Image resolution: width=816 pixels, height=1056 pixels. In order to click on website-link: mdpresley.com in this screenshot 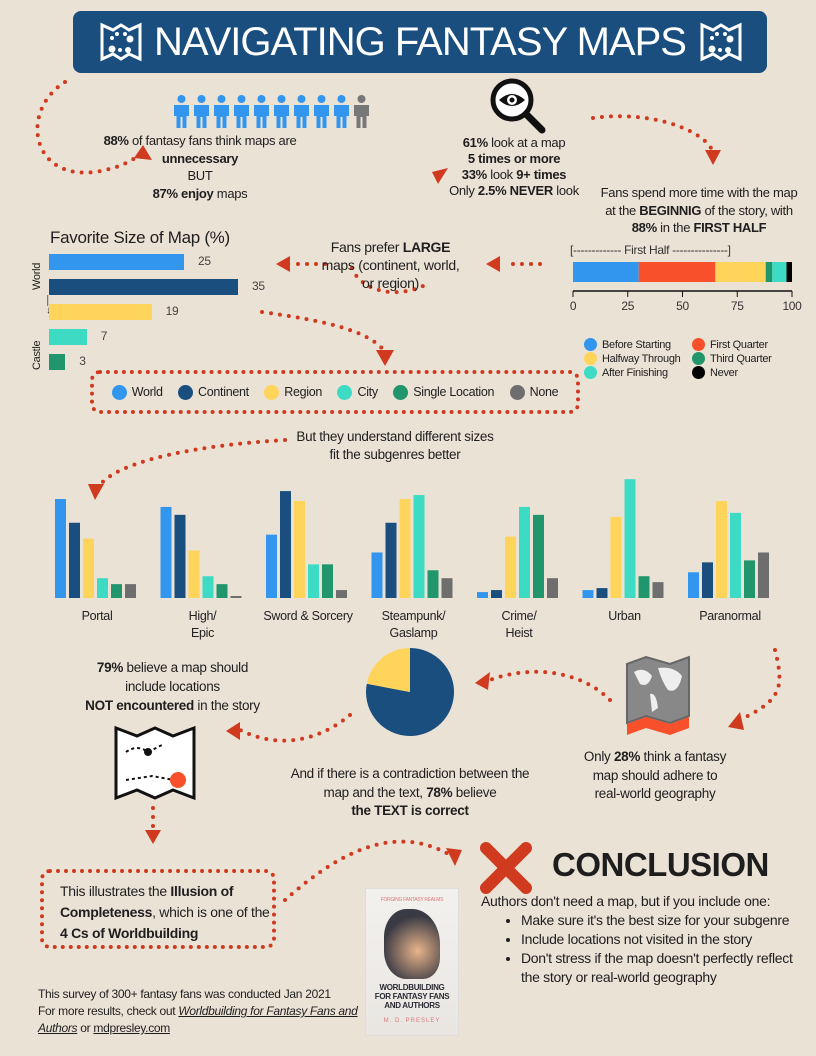, I will do `click(131, 1028)`.